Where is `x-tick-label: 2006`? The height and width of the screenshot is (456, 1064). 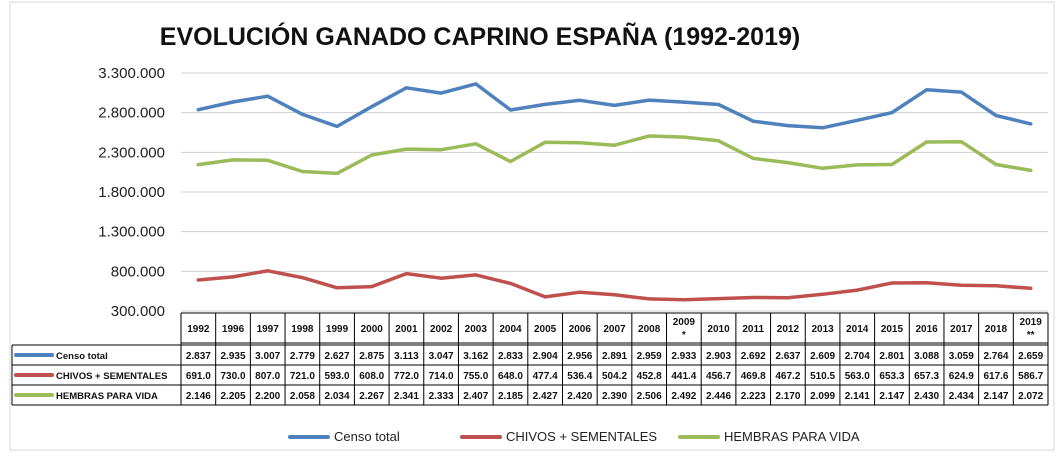
x-tick-label: 2006 is located at coordinates (580, 329).